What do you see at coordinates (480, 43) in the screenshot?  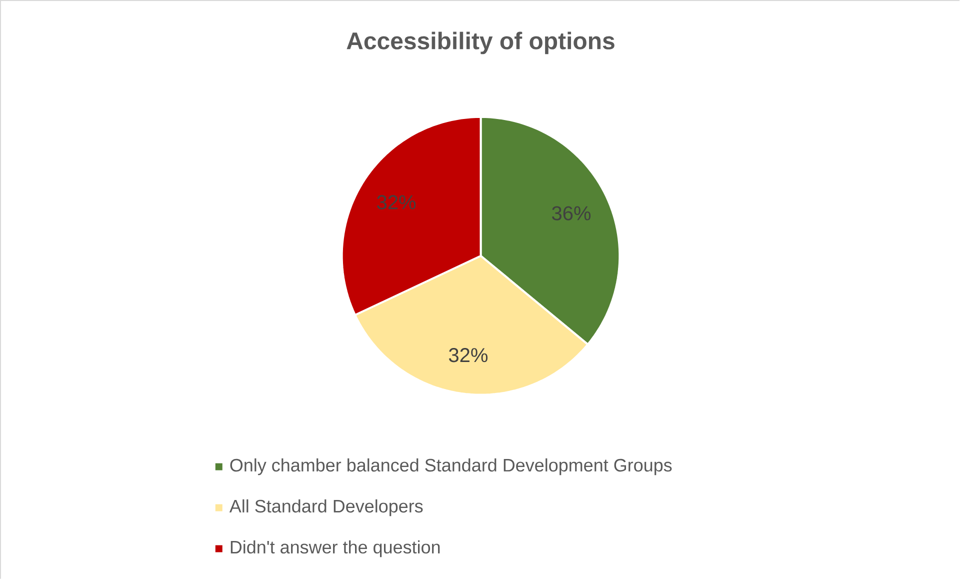 I see `chart-title: Accessibility of options` at bounding box center [480, 43].